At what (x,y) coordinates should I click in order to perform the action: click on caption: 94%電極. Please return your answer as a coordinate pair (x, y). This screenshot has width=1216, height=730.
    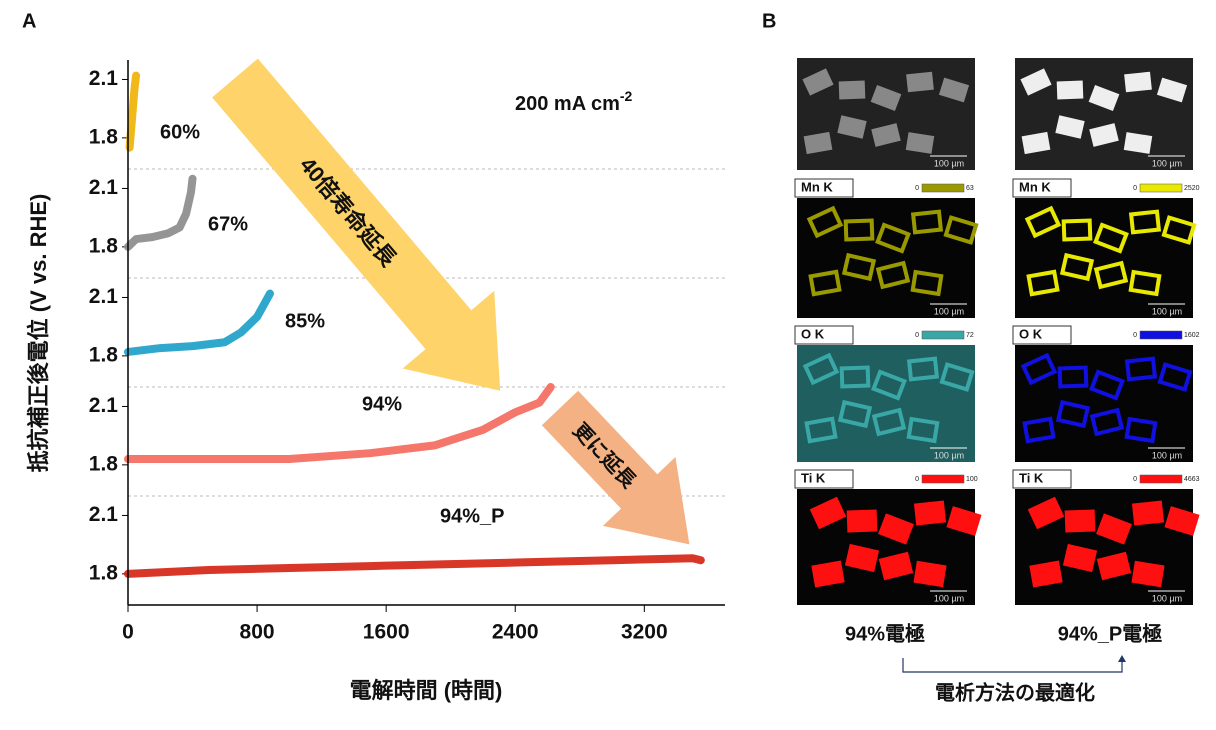
    Looking at the image, I should click on (885, 633).